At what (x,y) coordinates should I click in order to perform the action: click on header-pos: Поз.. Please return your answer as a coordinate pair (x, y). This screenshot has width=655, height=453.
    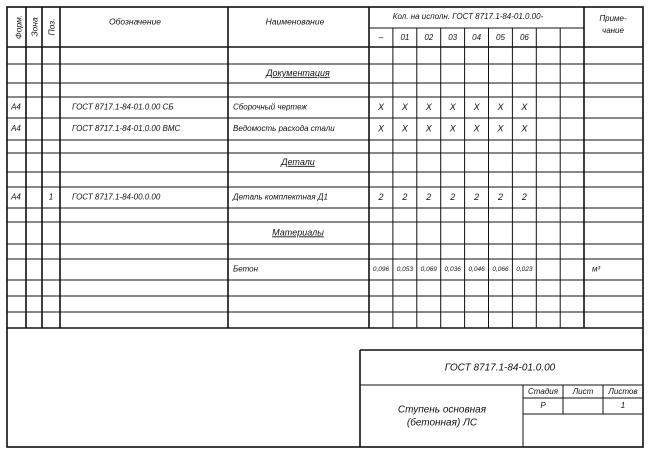
    Looking at the image, I should click on (51, 26).